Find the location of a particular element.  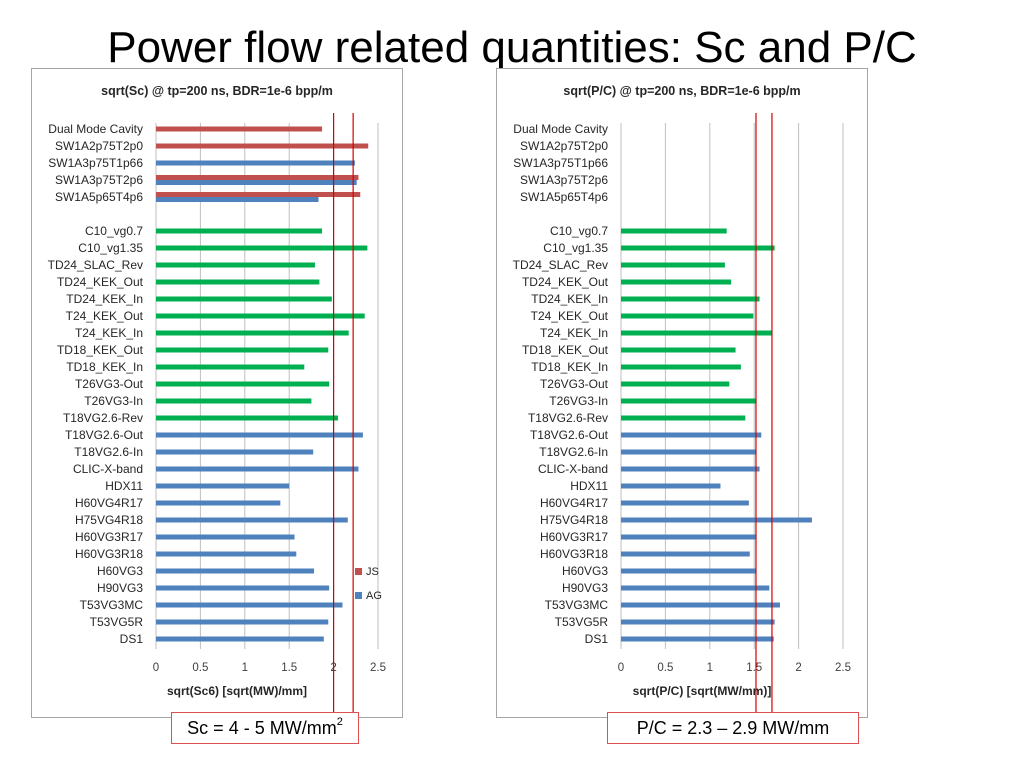

sc-category-label: TD24_SLAC_Rev is located at coordinates (95, 265).